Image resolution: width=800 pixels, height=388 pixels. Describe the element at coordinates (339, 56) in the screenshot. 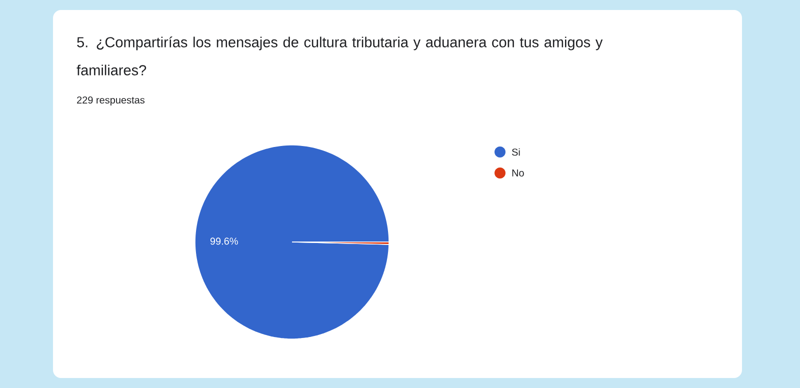

I see `chart-title: 5. ¿Compartirías los mensajes de cultura tributaria y aduanera con tus amigos y familiares?` at that location.